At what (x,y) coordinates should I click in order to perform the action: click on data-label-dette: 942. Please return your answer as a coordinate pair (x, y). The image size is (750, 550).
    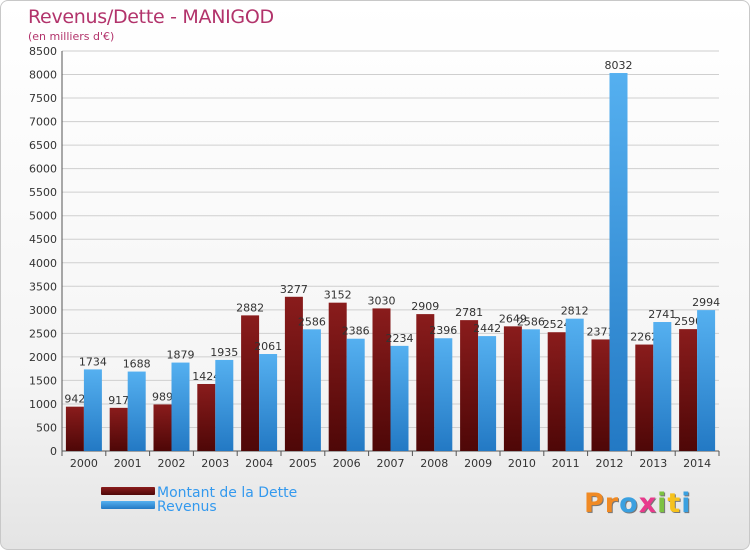
    Looking at the image, I should click on (74, 399).